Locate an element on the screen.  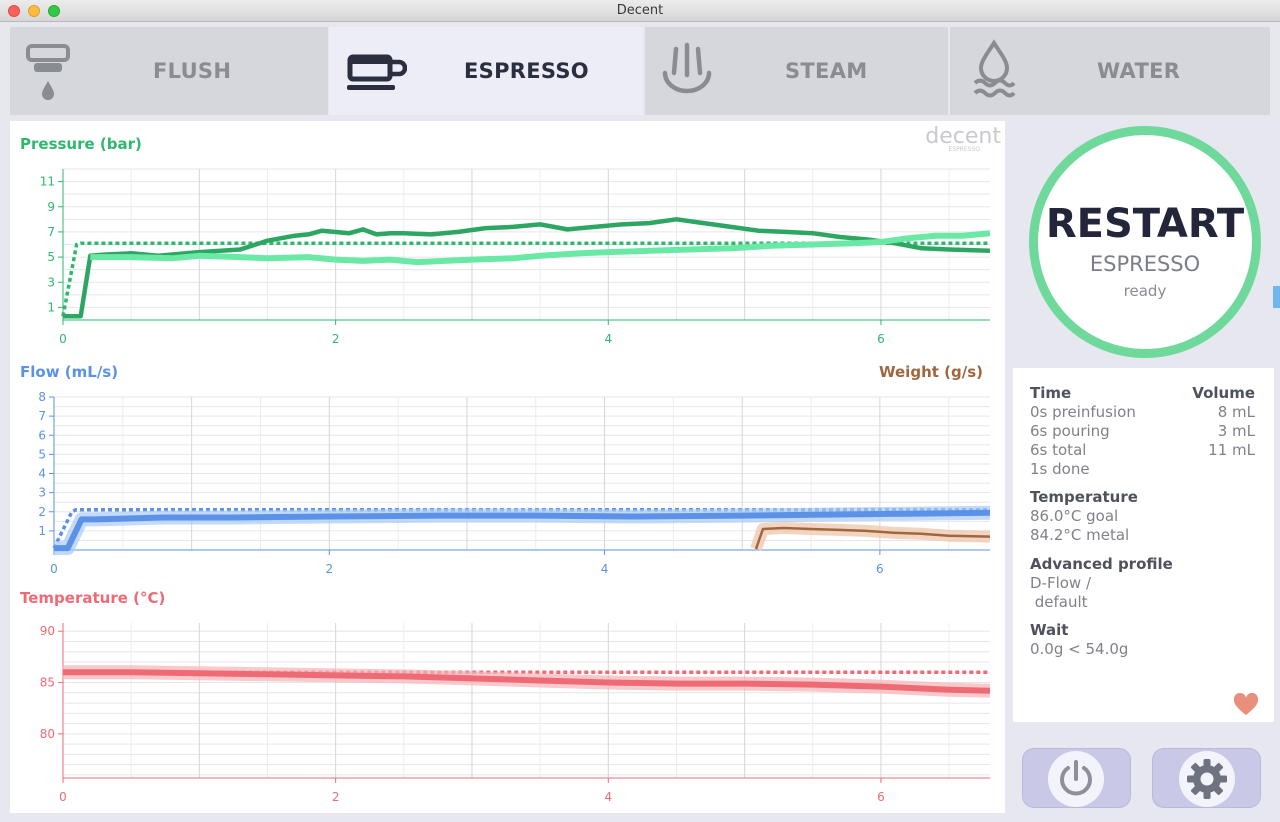
gear-icon is located at coordinates (1207, 779).